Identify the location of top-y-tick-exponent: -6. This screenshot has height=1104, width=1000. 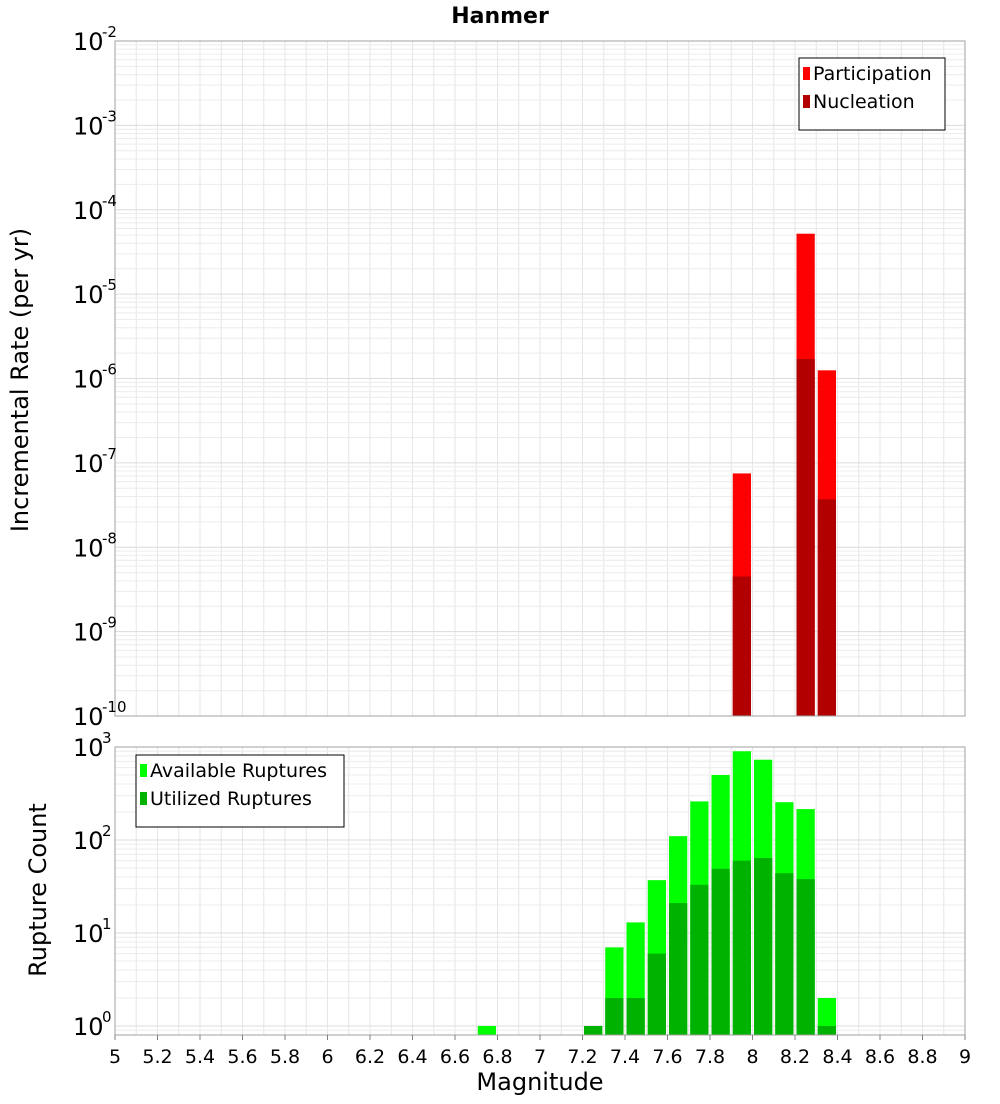
(109, 370).